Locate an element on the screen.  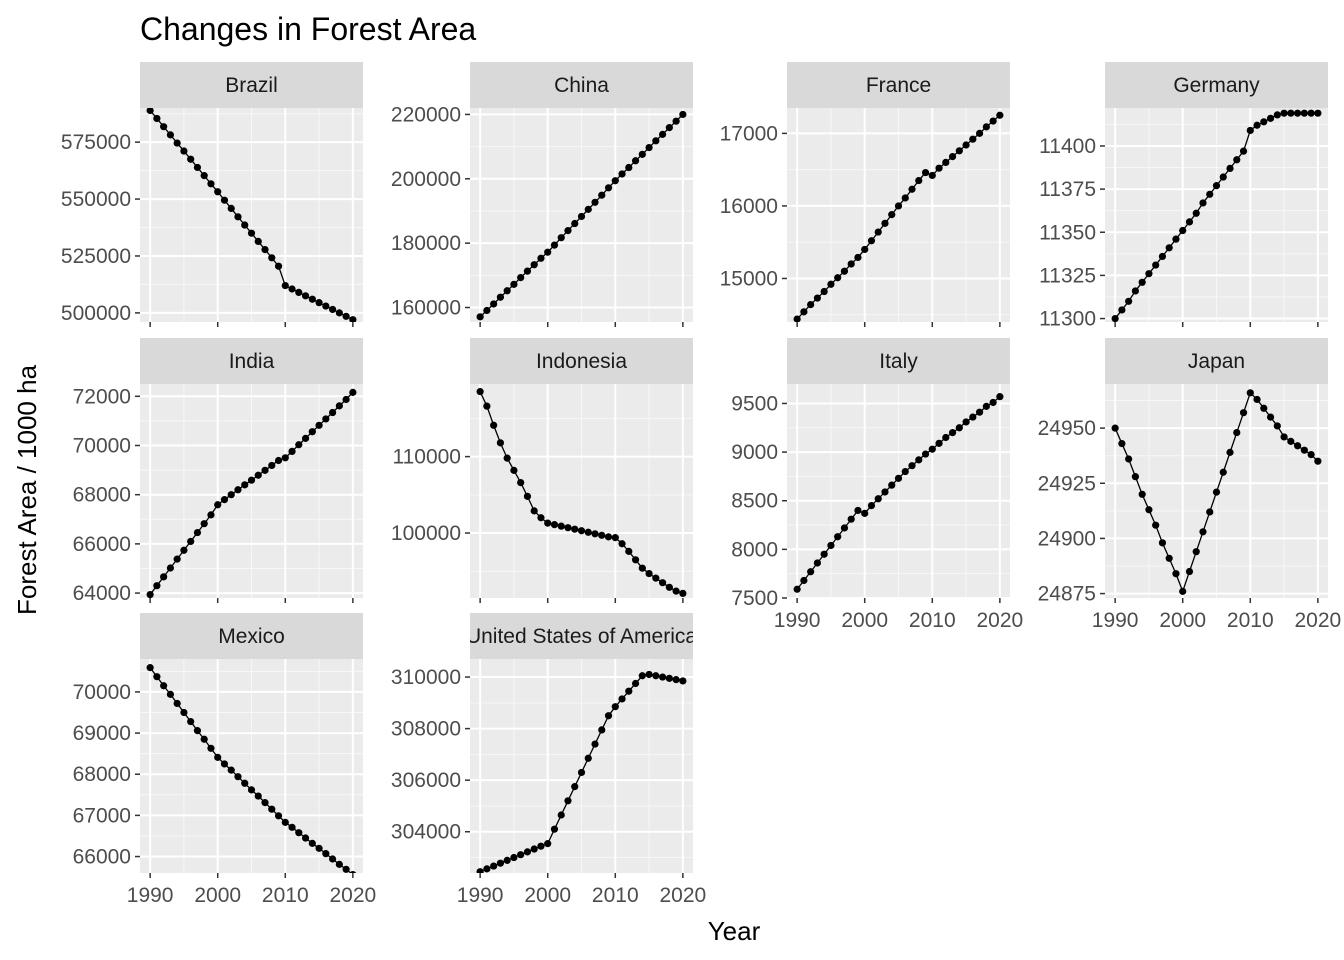
y-tick-label: 11300 is located at coordinates (1067, 319).